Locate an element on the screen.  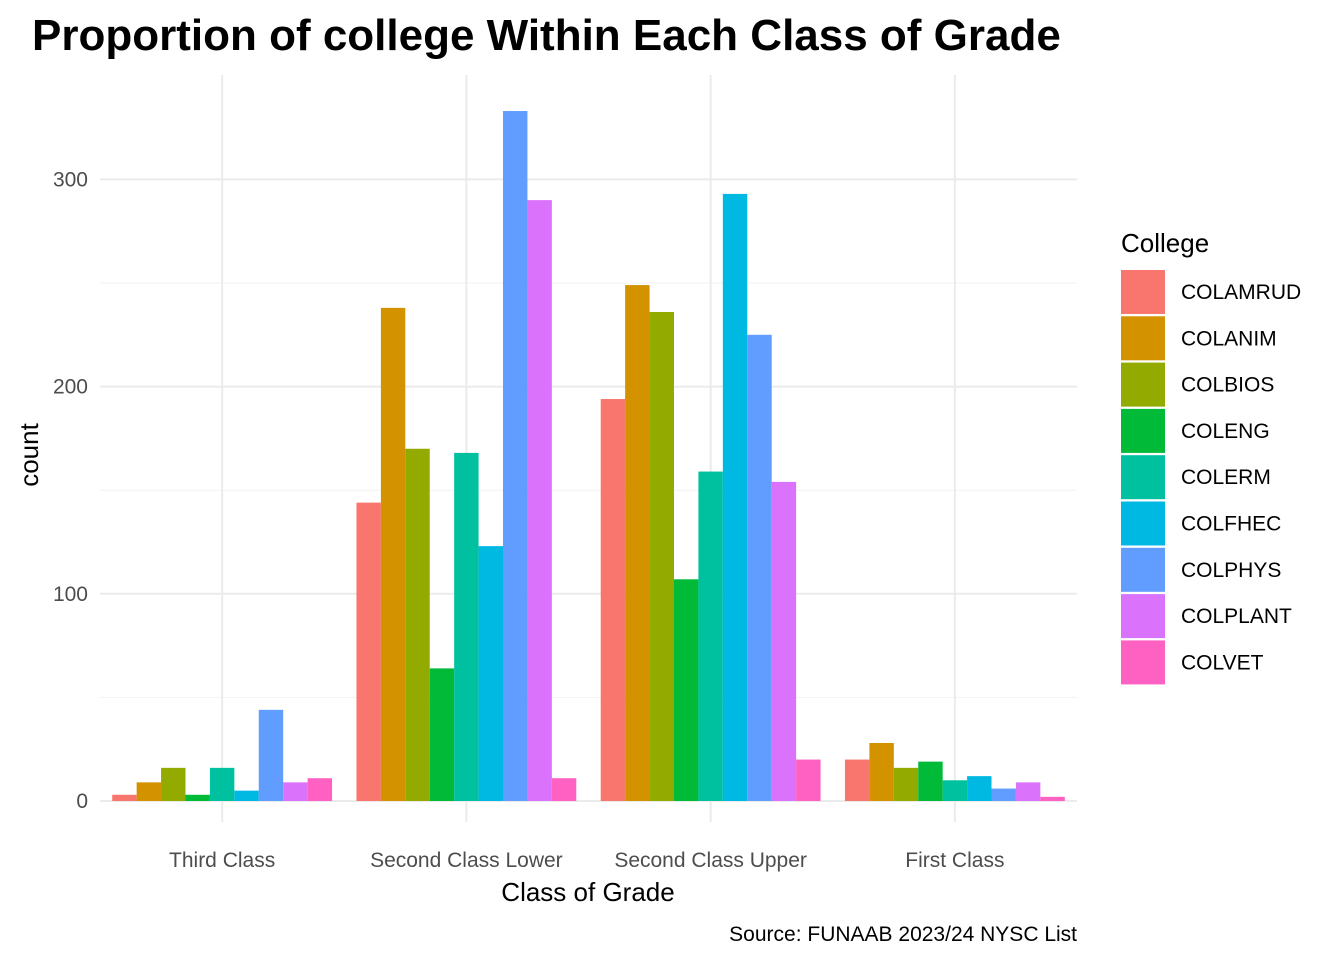
legend-label: COLAMRUD is located at coordinates (1241, 292).